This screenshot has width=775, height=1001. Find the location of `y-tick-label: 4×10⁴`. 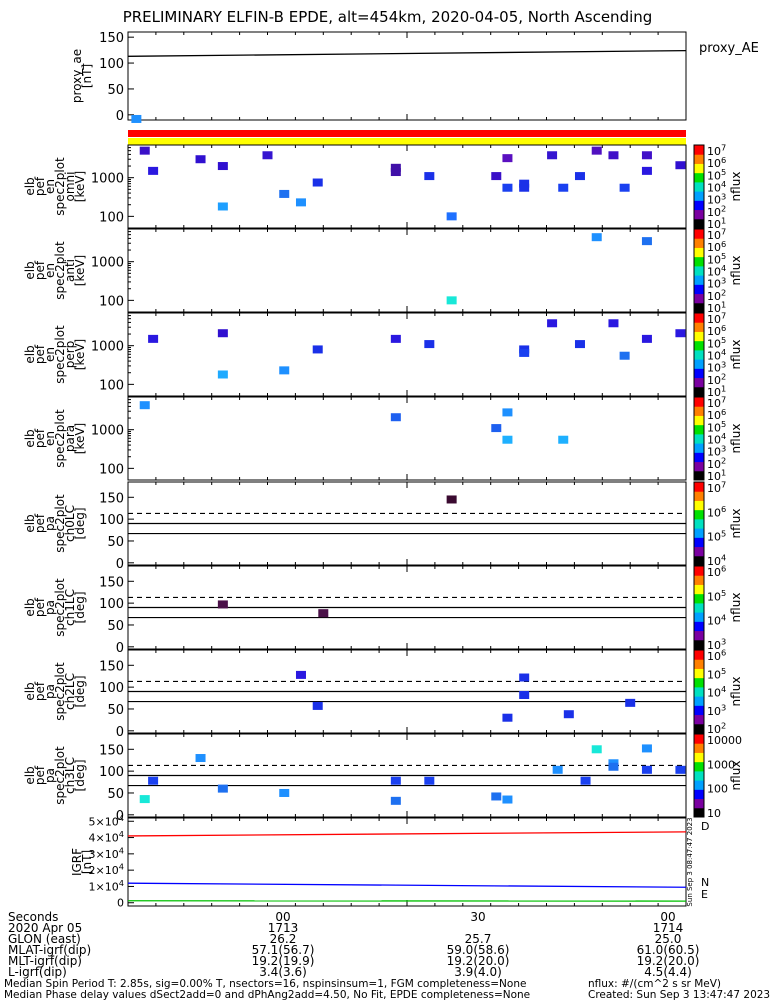

y-tick-label: 4×10⁴ is located at coordinates (106, 836).